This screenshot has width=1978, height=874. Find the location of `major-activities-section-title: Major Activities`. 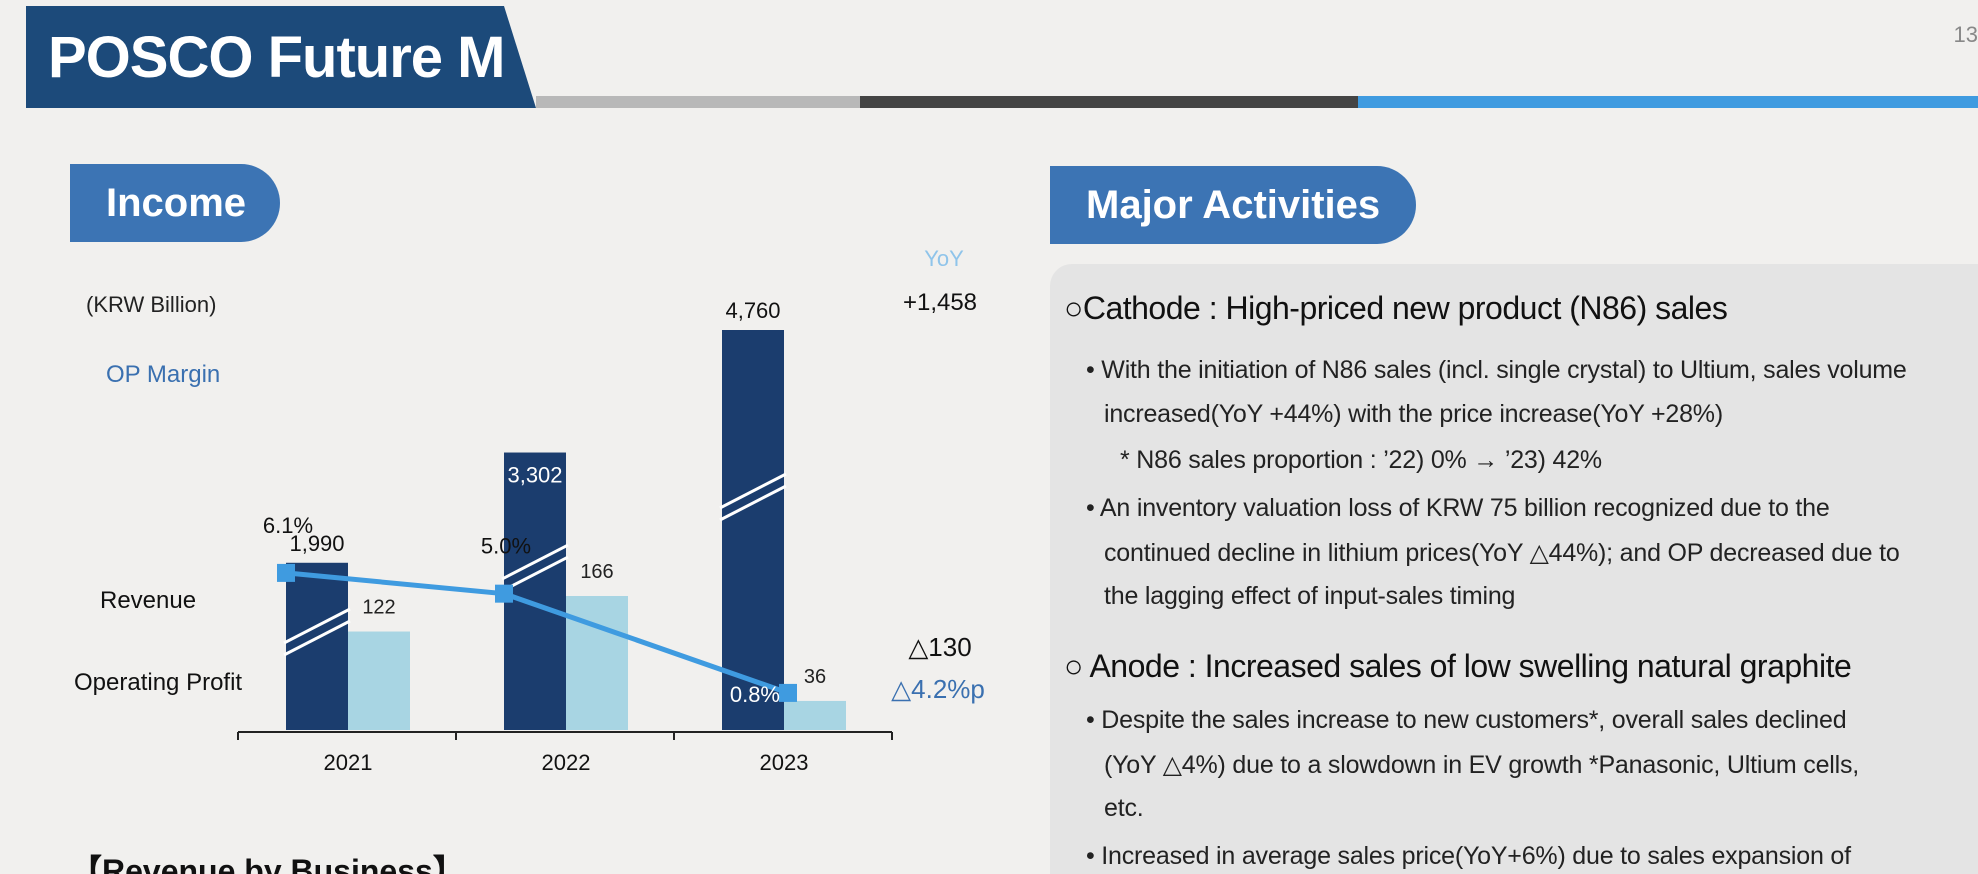

major-activities-section-title: Major Activities is located at coordinates (1233, 205).